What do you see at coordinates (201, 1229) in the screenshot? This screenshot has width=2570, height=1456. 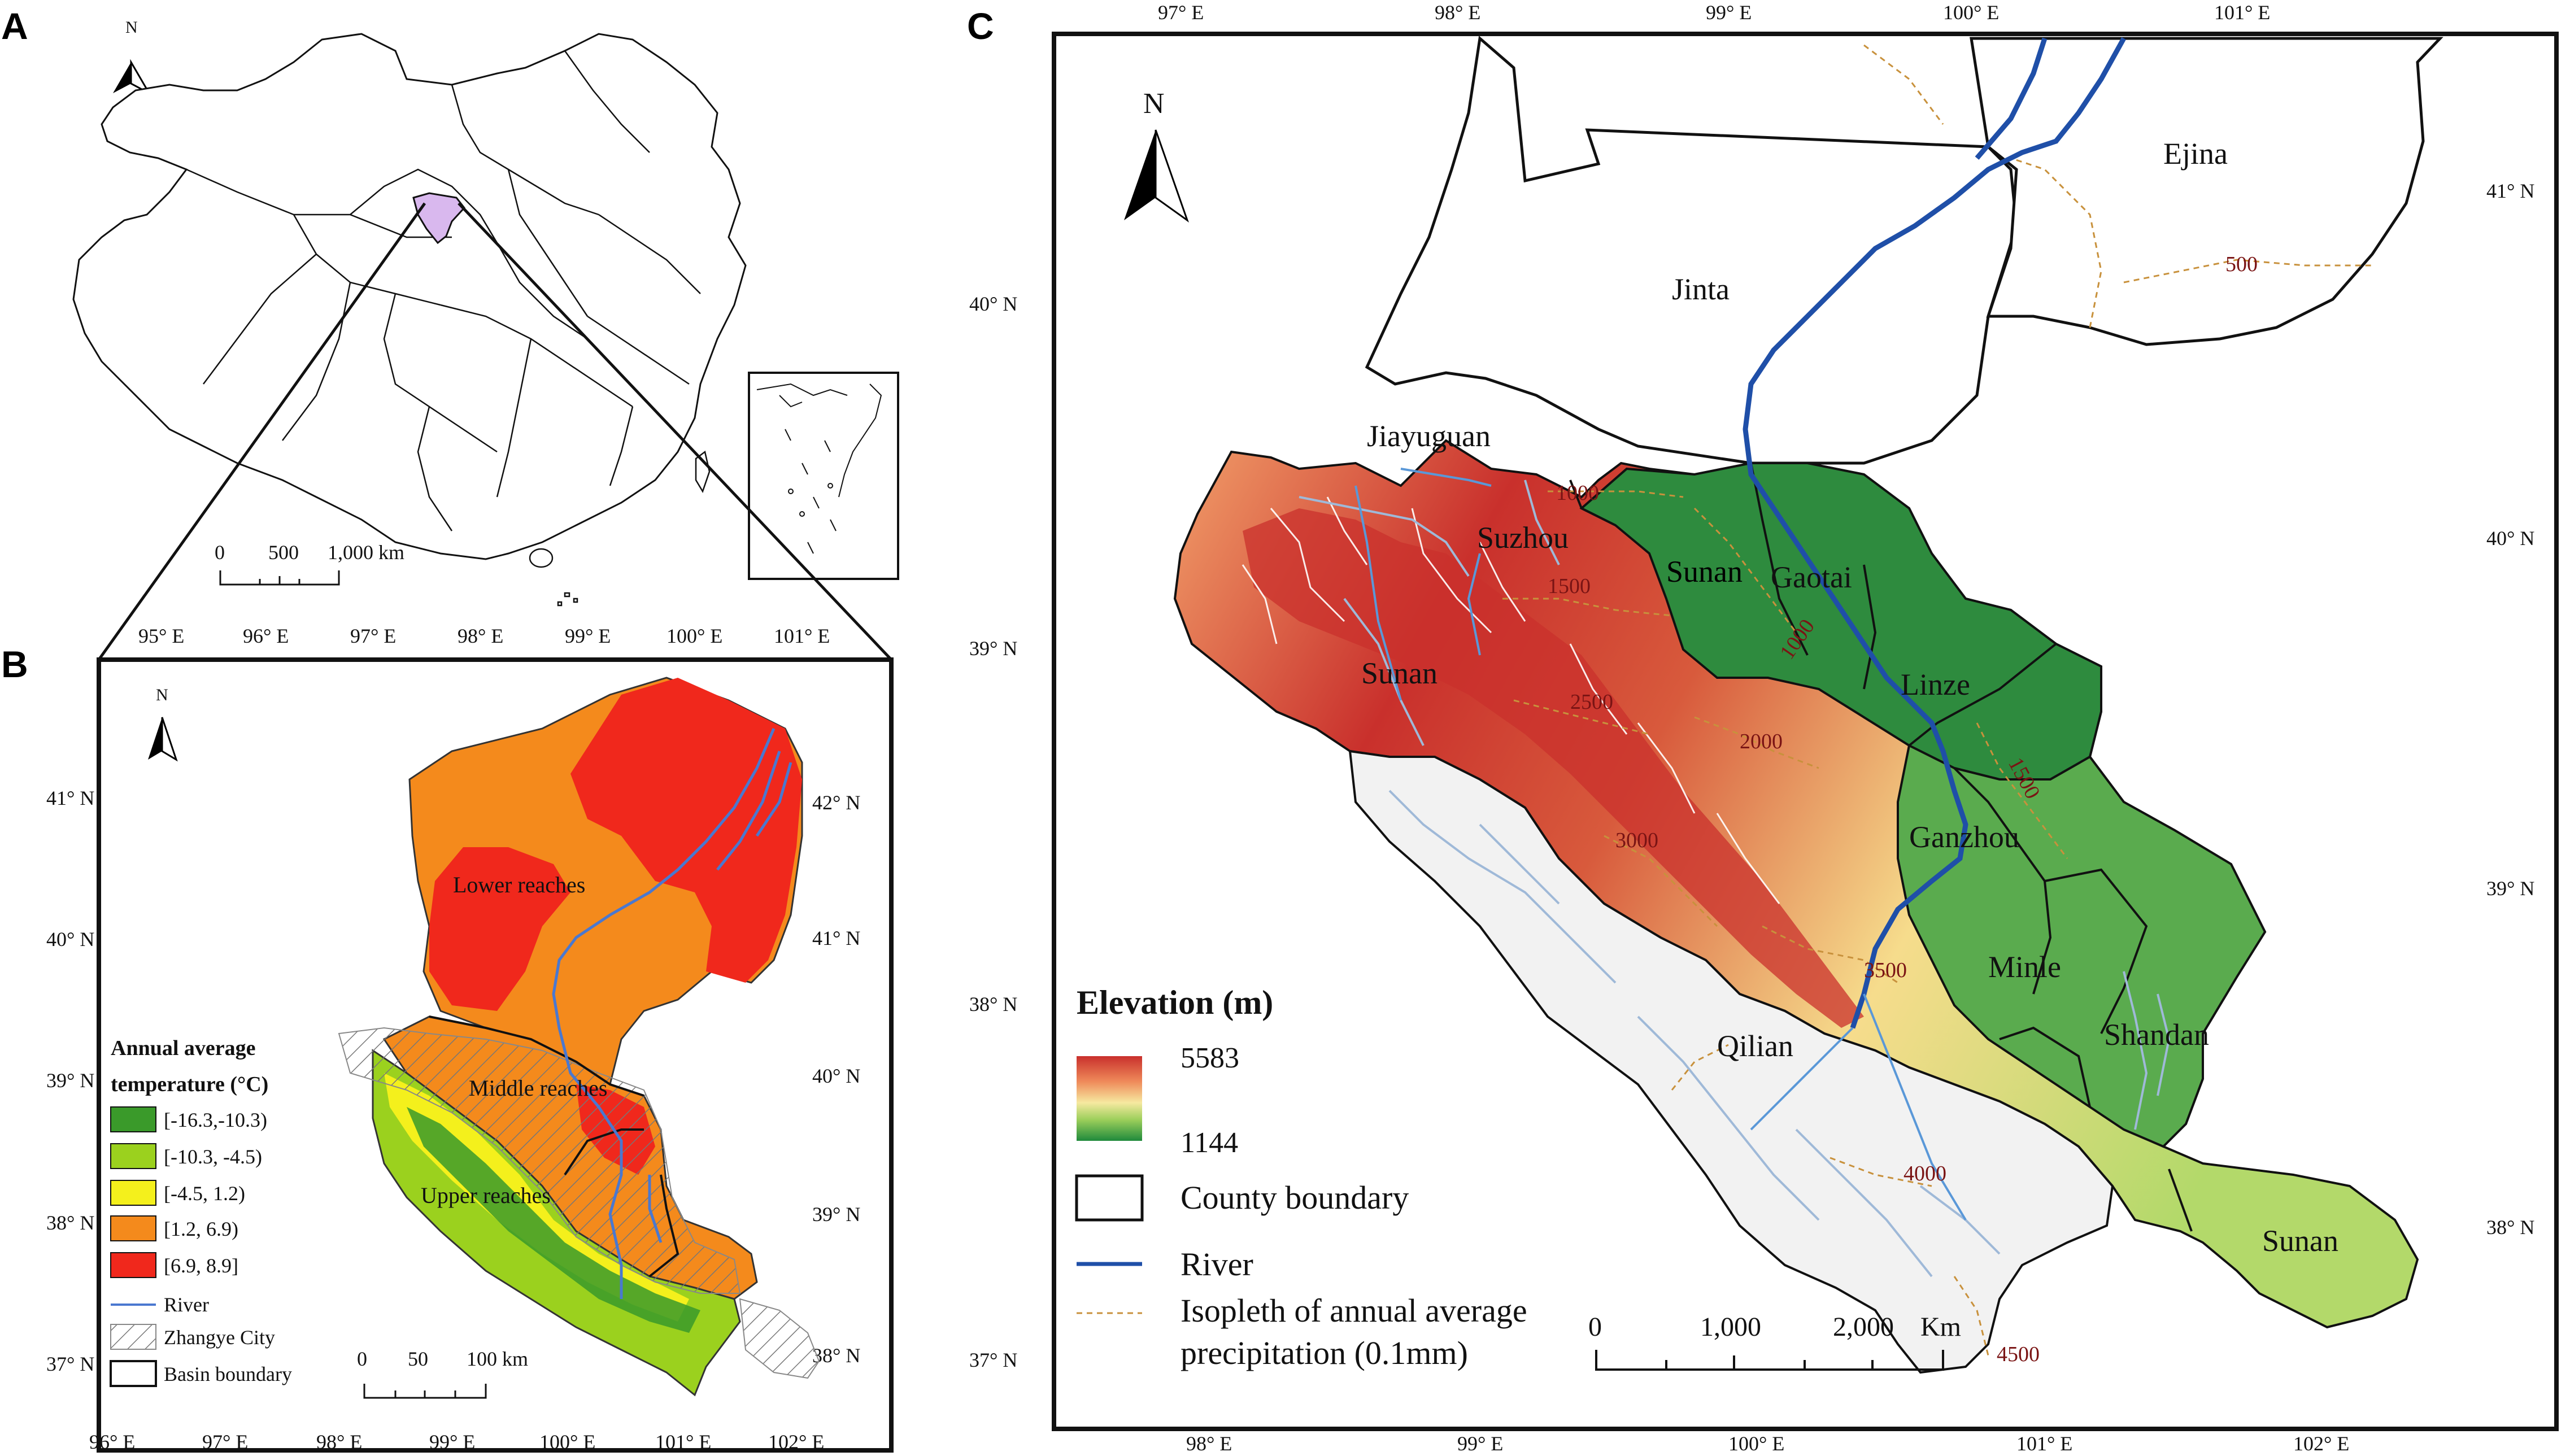 I see `legend-b-label-3: [1.2, 6.9)` at bounding box center [201, 1229].